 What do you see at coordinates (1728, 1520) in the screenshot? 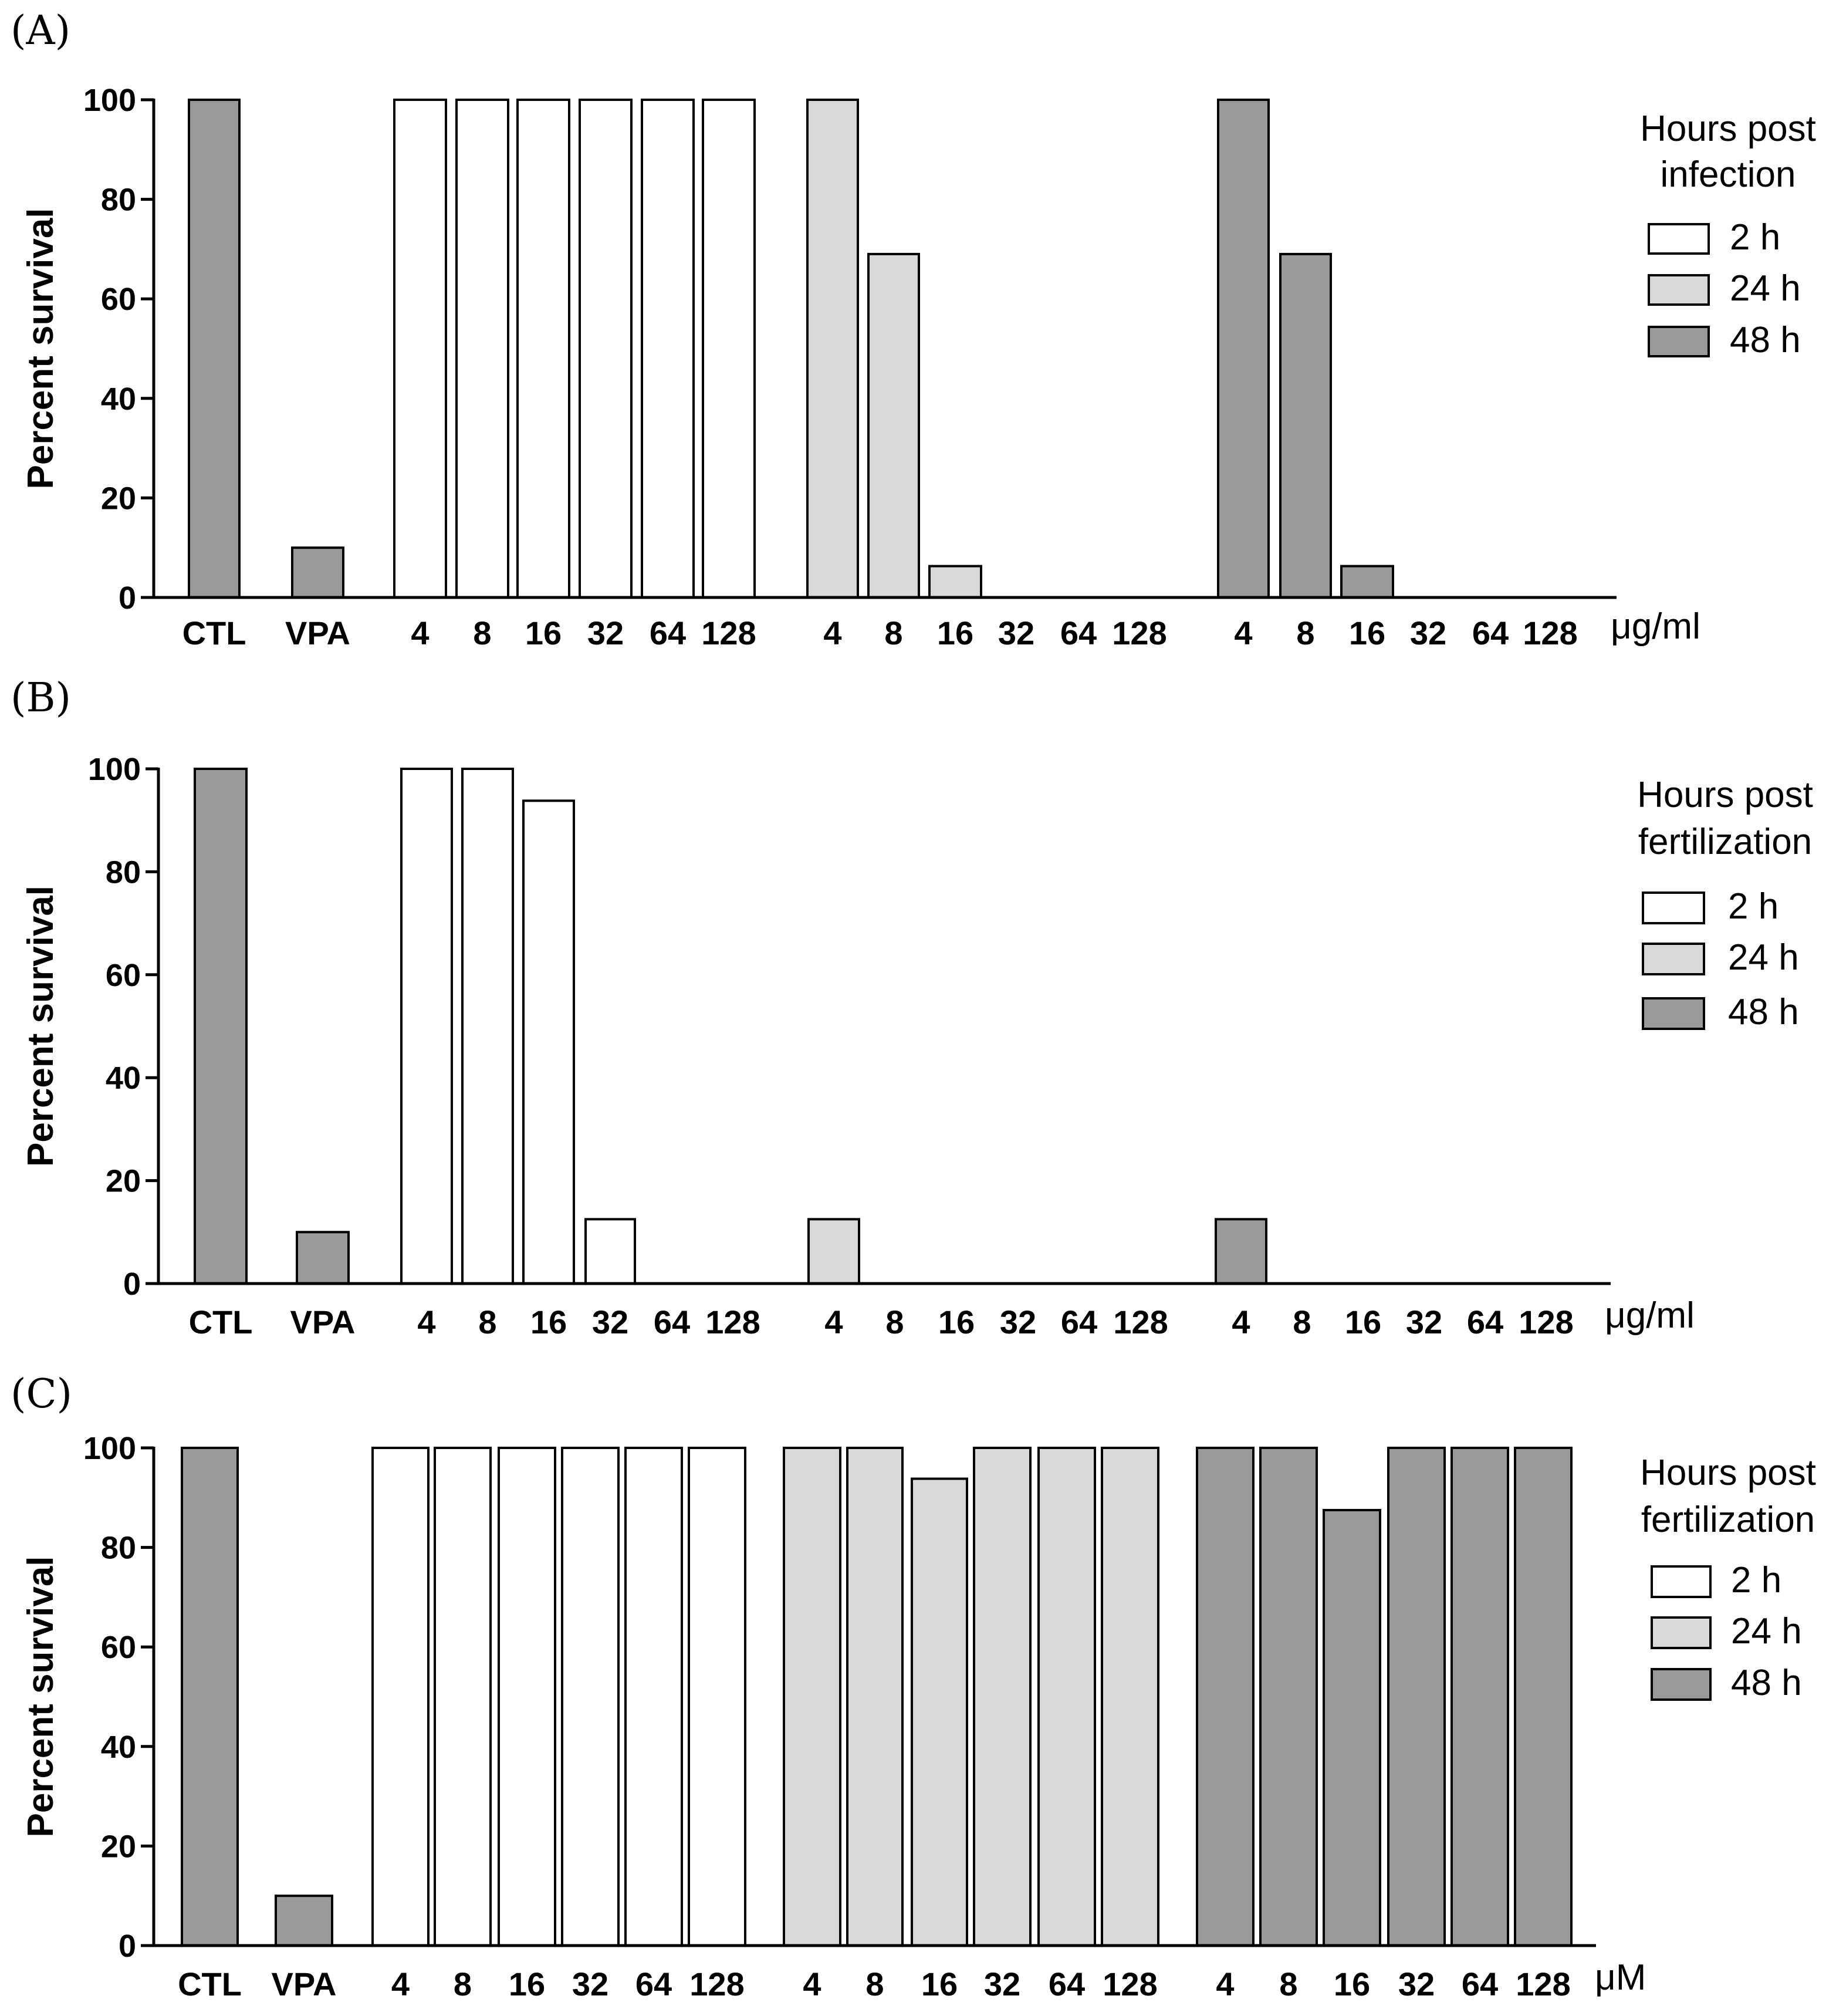
I see `legend-title-line2: fertilization` at bounding box center [1728, 1520].